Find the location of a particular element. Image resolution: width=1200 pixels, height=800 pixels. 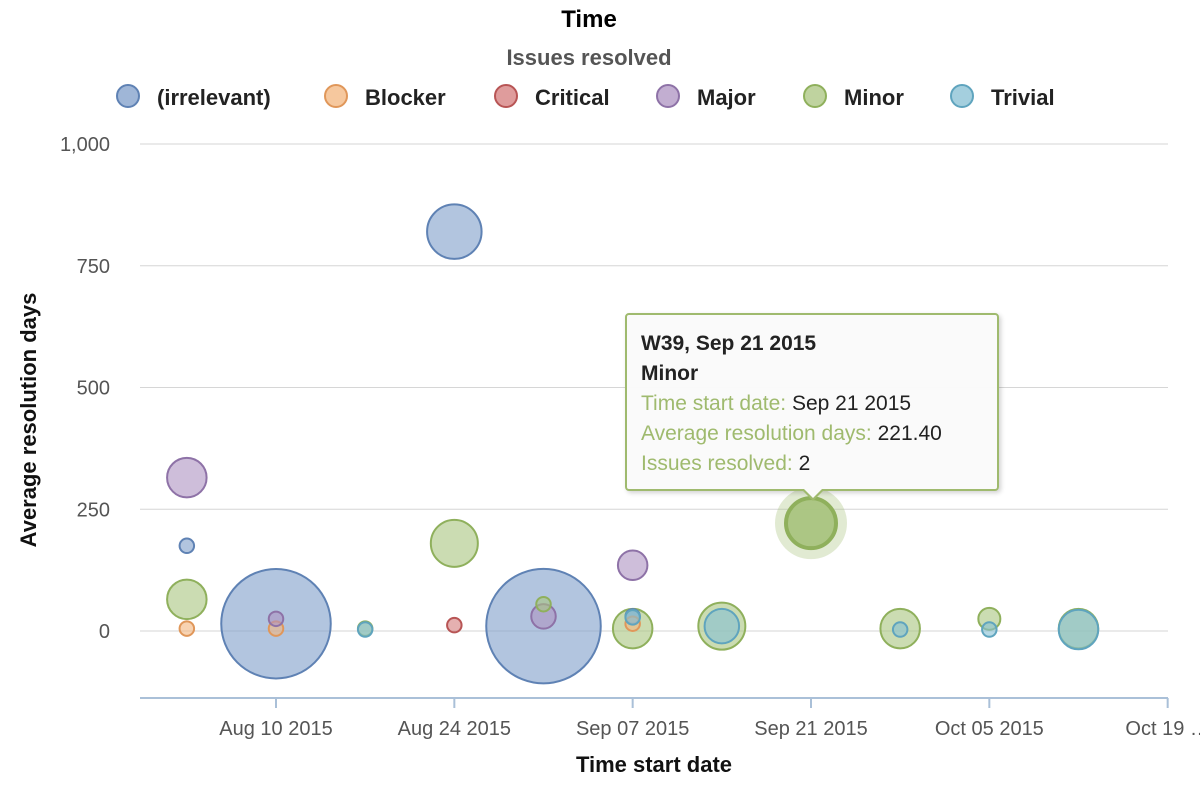

tooltip-series: Minor is located at coordinates (670, 373).